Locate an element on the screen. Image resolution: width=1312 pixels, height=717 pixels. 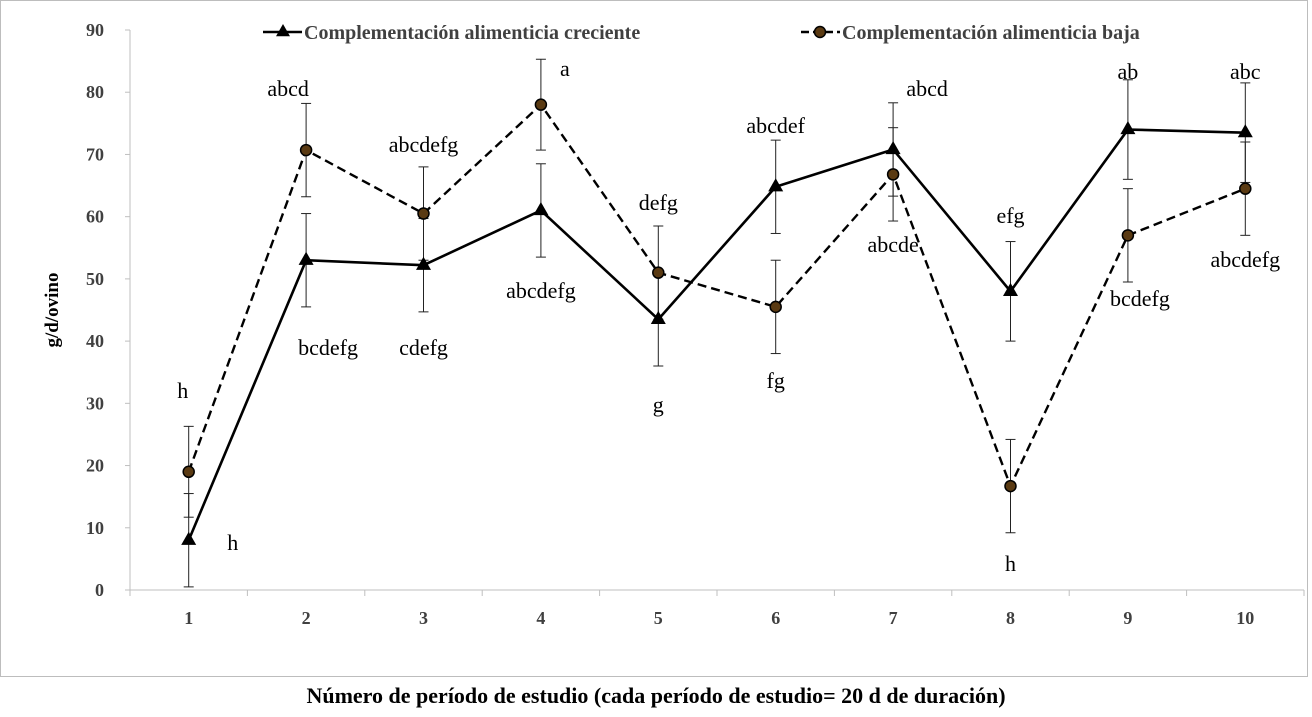
y-tick-label: 20 is located at coordinates (95, 466).